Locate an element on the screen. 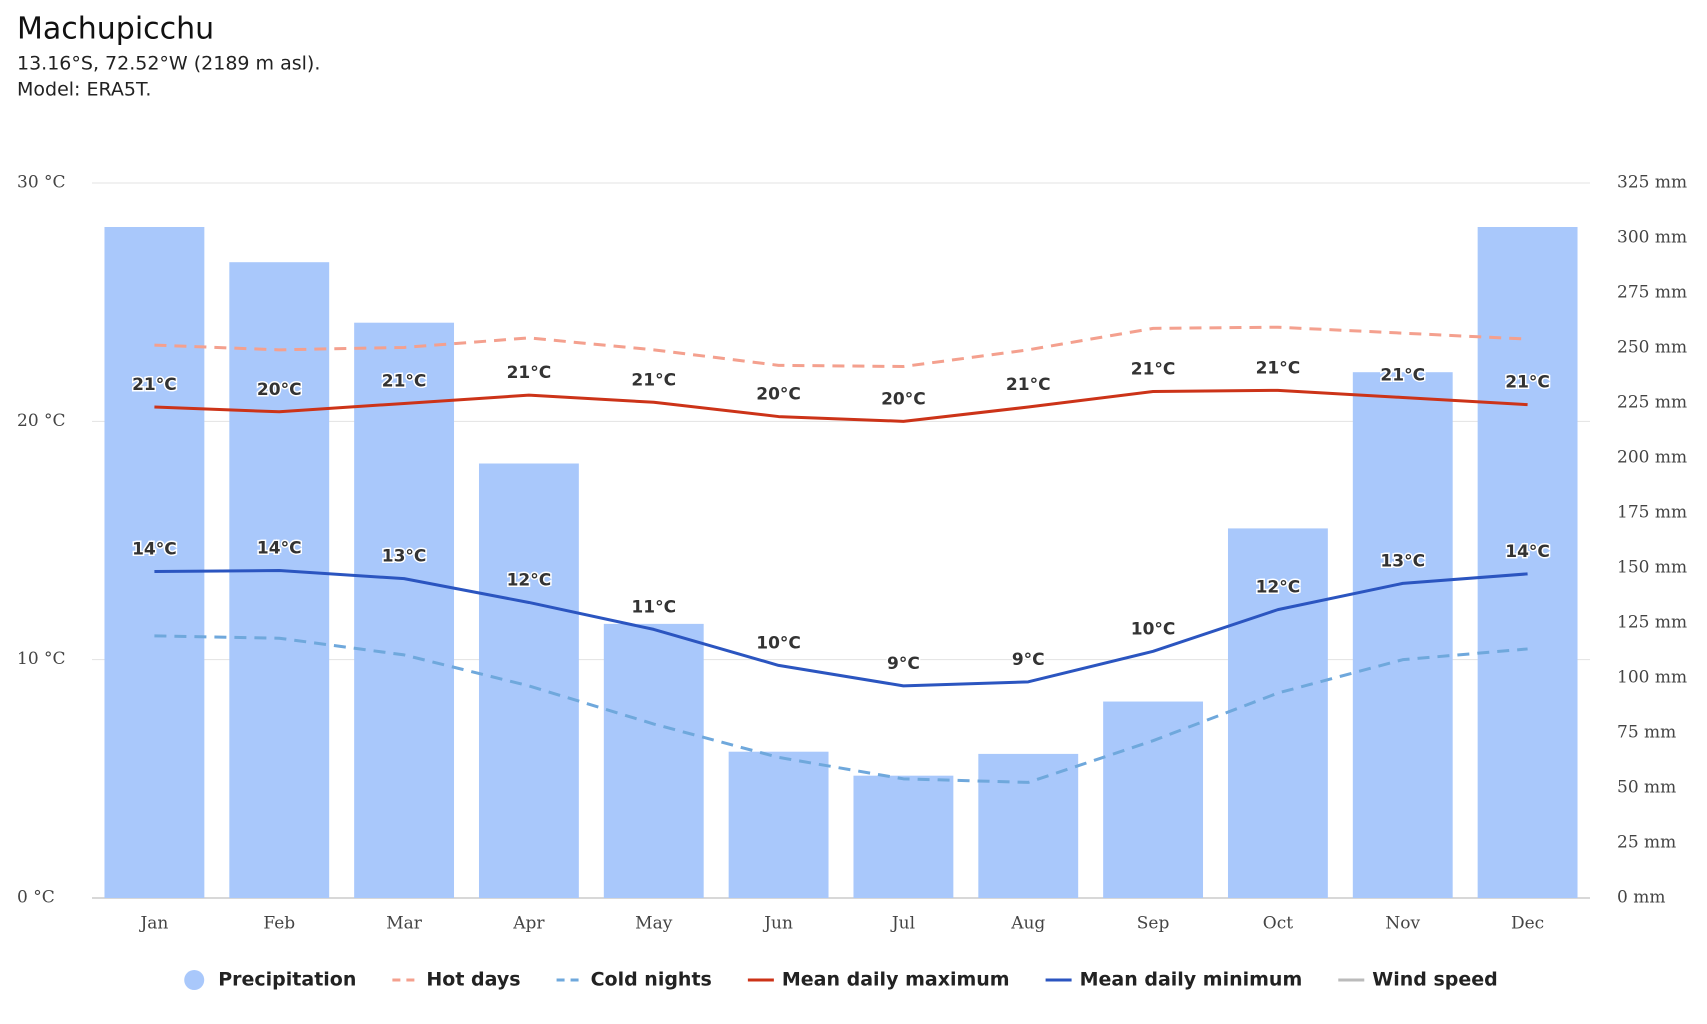  y2-tick-label: 25 mm is located at coordinates (1646, 843).